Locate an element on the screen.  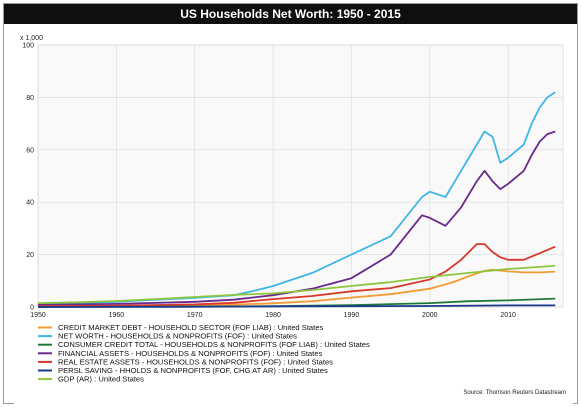
chart-title: US Households Net Worth: 1950 - 2015 is located at coordinates (290, 14).